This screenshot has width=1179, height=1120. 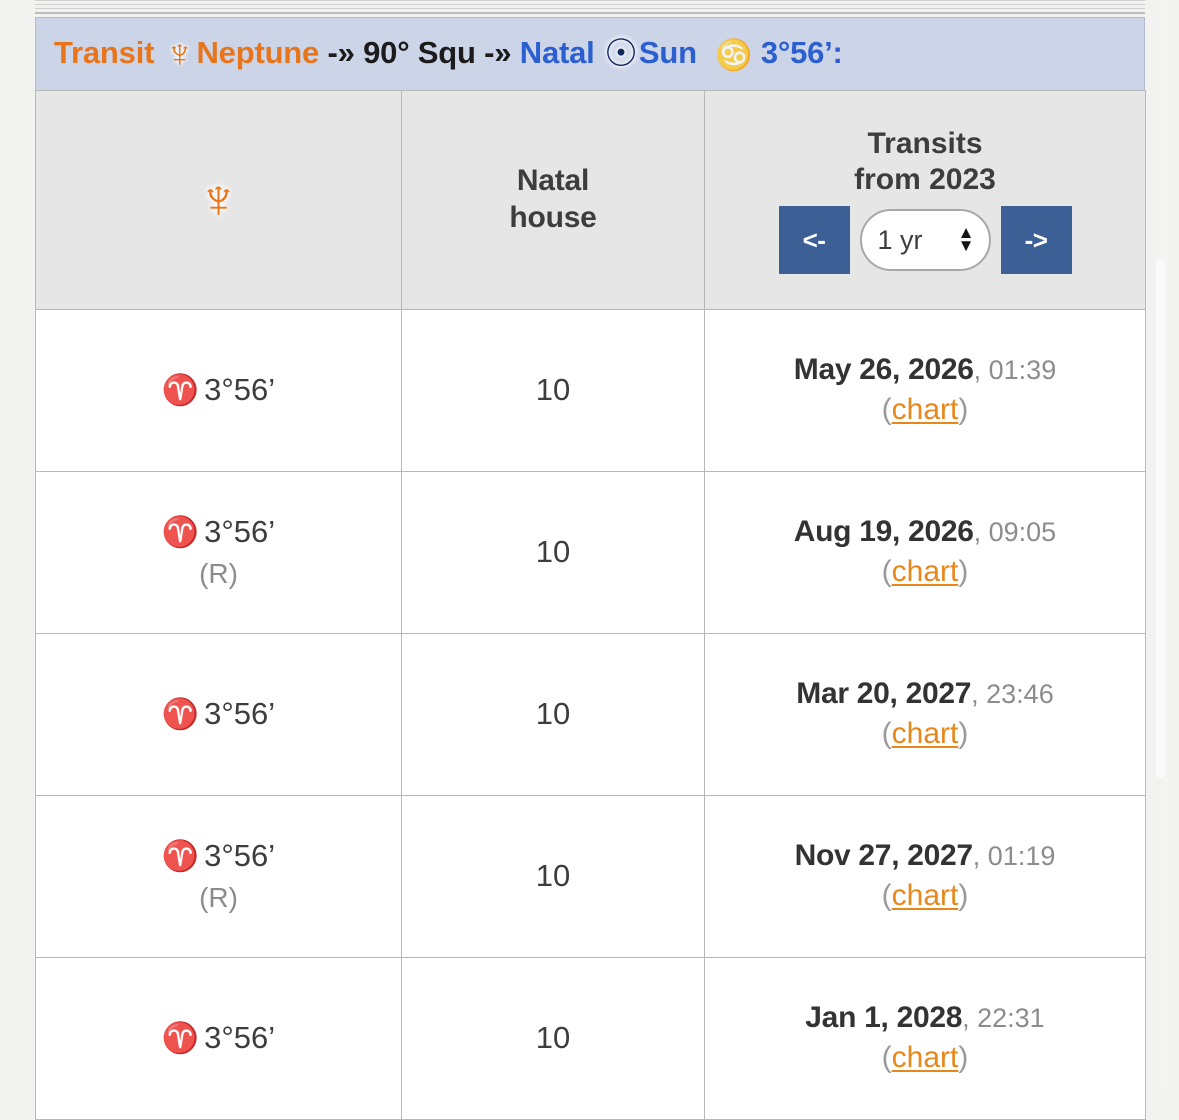 What do you see at coordinates (925, 143) in the screenshot?
I see `transits-line-1: Transits` at bounding box center [925, 143].